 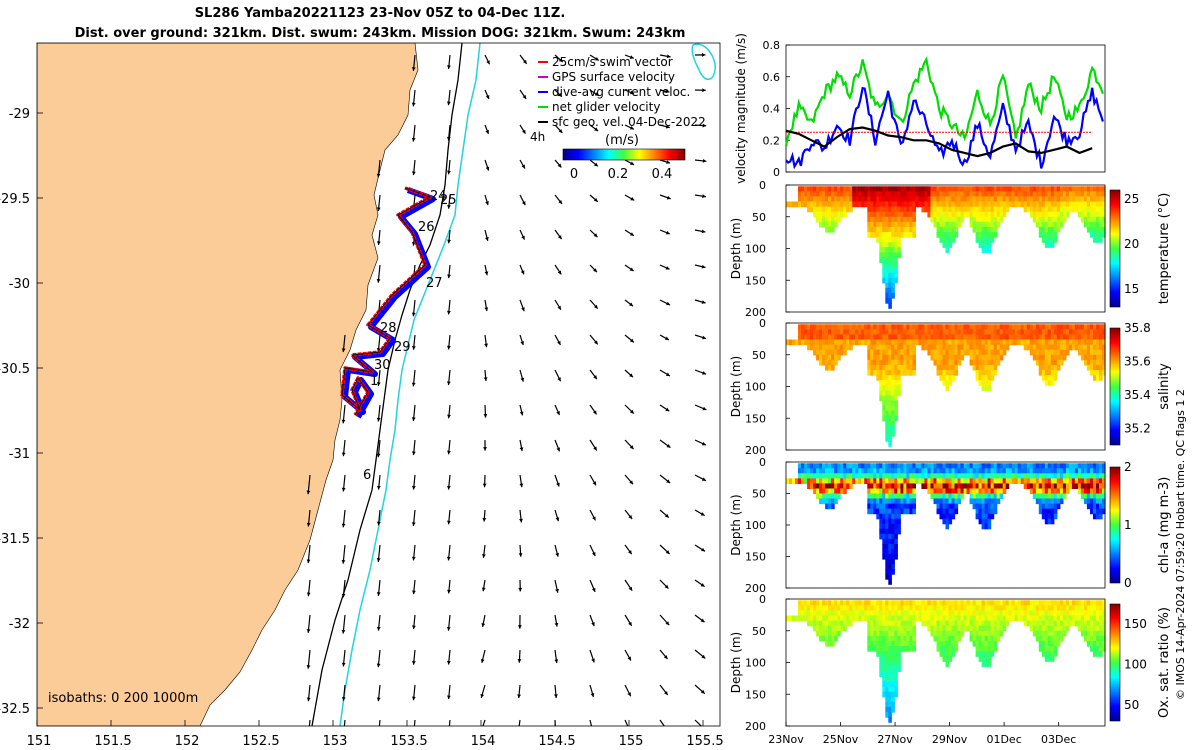 What do you see at coordinates (344, 722) in the screenshot?
I see `velocity-arrow` at bounding box center [344, 722].